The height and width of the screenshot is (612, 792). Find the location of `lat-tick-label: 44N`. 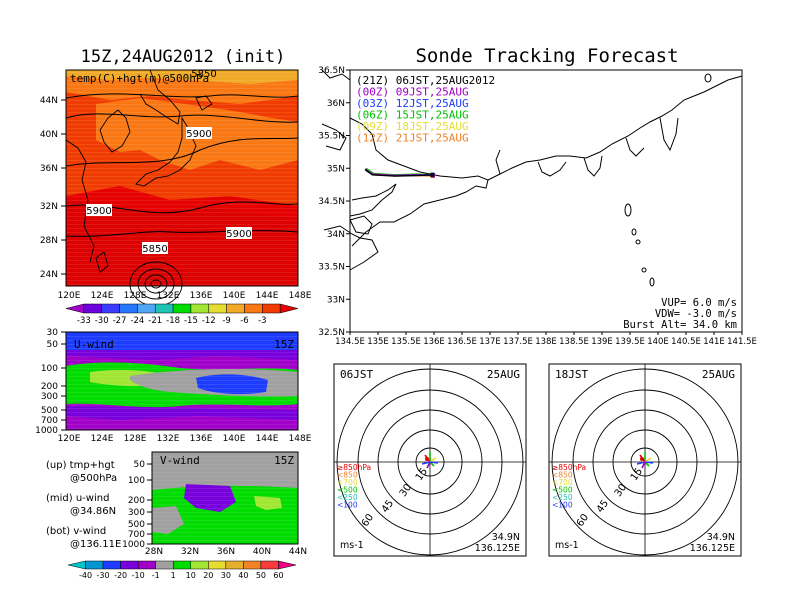

lat-tick-label: 44N is located at coordinates (298, 552).